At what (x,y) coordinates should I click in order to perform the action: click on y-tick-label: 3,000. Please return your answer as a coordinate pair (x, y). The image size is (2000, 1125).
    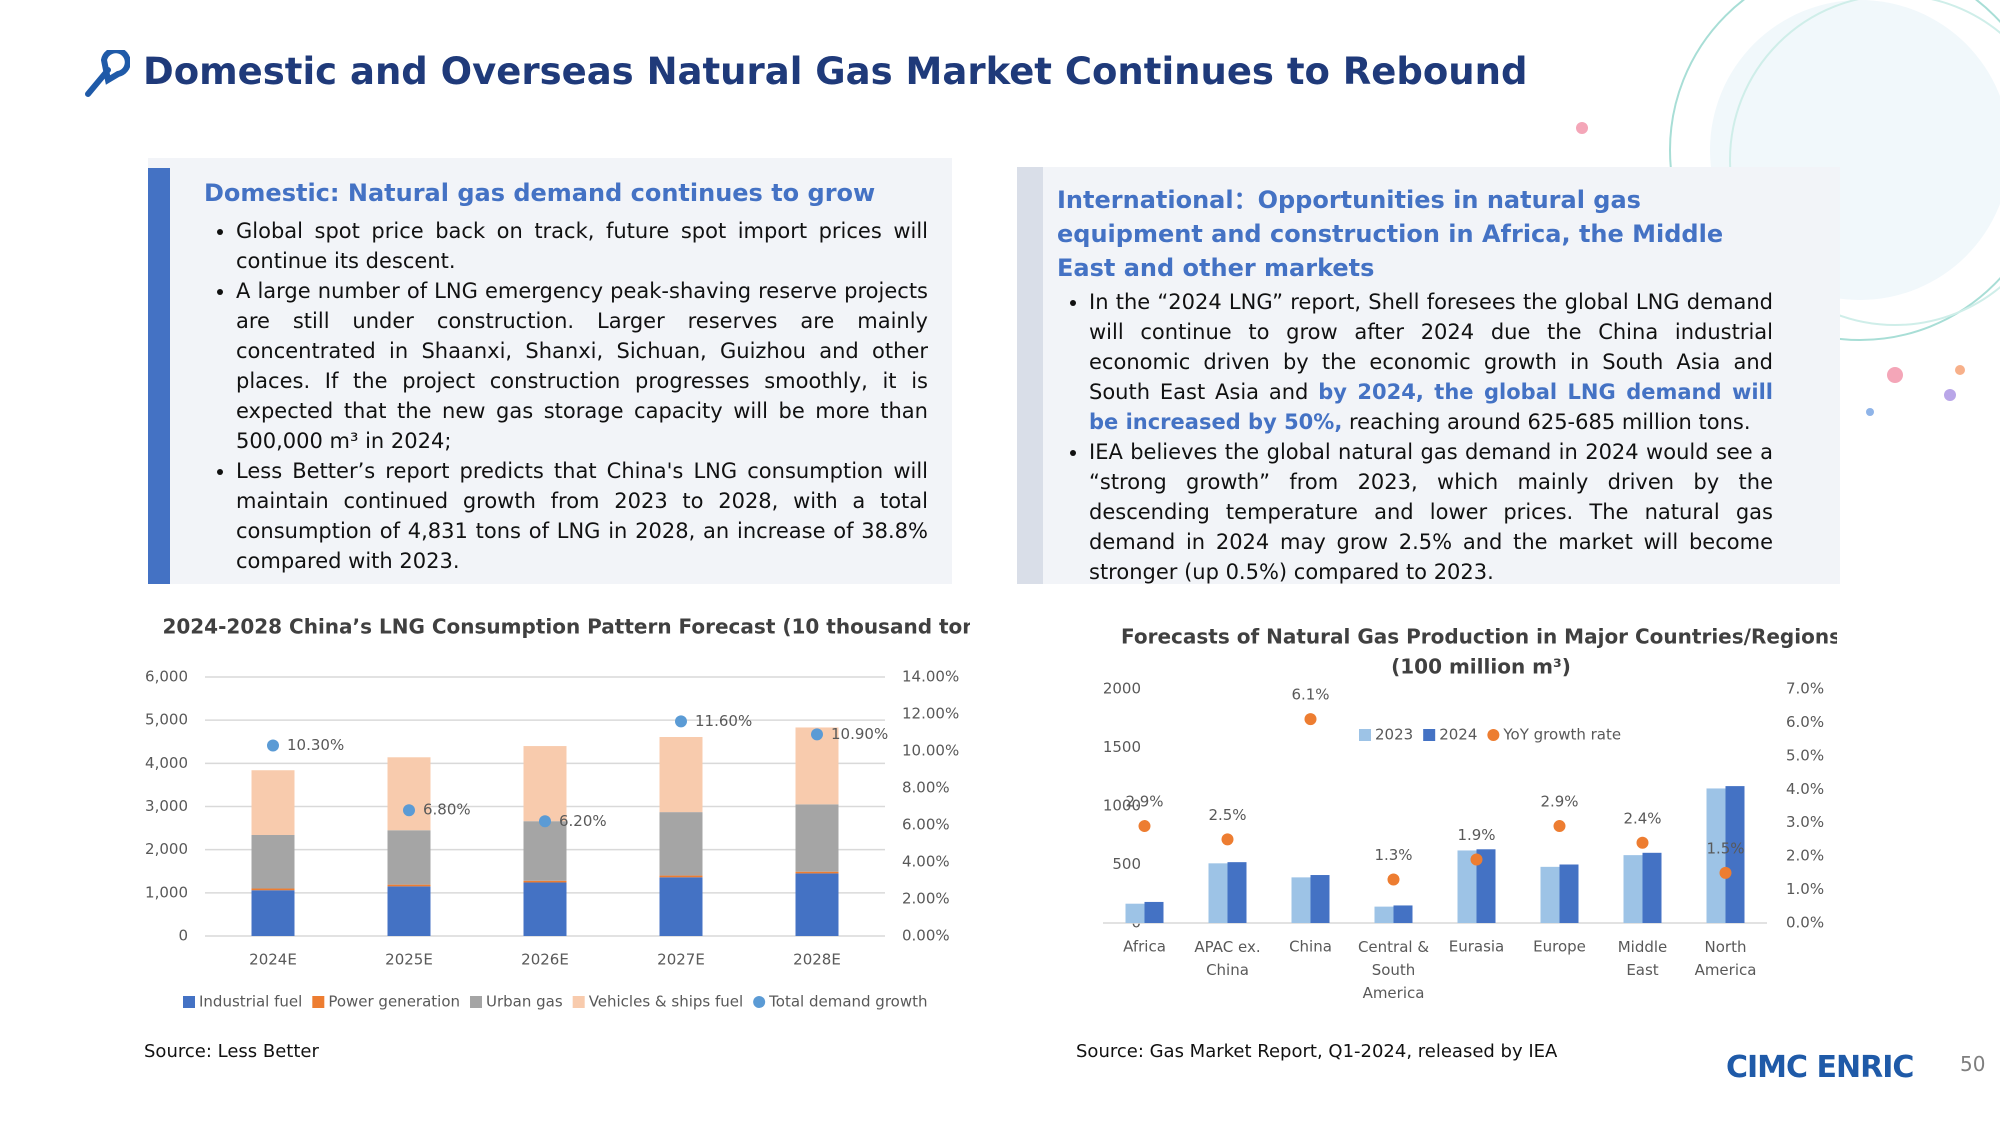
    Looking at the image, I should click on (166, 806).